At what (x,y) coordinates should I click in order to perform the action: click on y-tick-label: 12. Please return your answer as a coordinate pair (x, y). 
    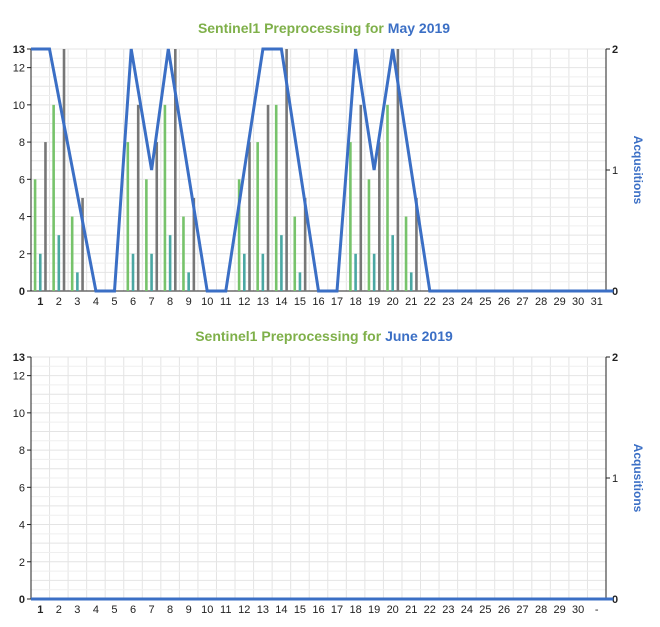
    Looking at the image, I should click on (19, 377).